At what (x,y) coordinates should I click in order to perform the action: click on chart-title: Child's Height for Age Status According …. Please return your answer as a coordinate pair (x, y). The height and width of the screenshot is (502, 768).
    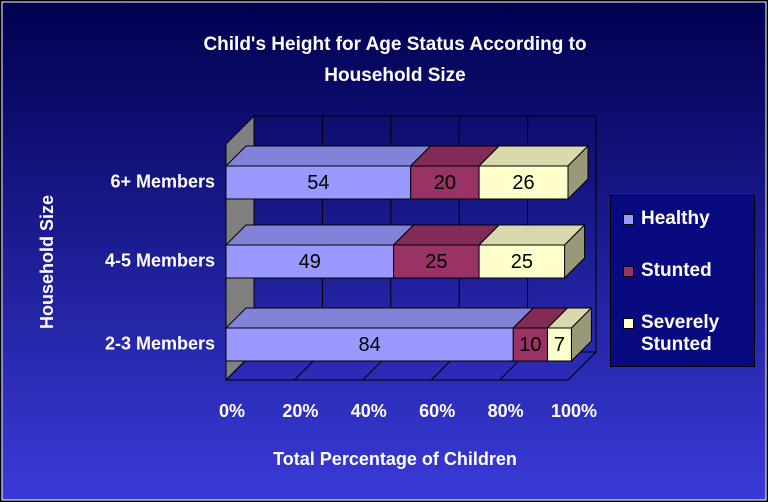
    Looking at the image, I should click on (394, 60).